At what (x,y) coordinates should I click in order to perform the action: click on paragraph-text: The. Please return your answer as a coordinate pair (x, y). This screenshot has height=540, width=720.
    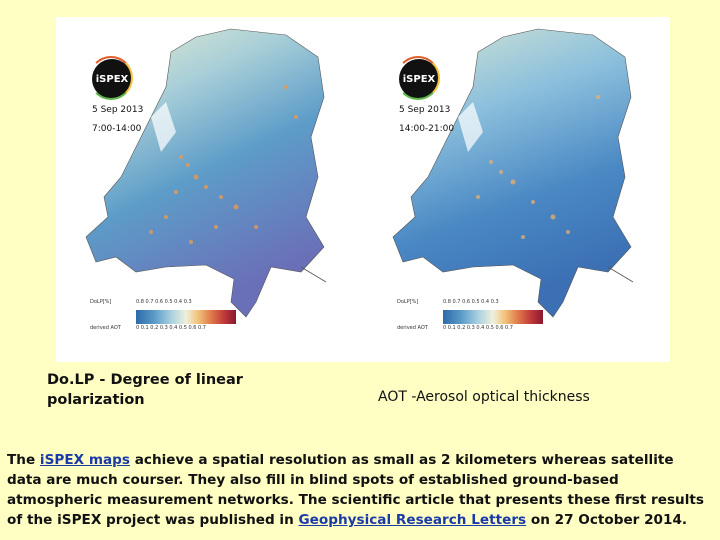
    Looking at the image, I should click on (23, 460).